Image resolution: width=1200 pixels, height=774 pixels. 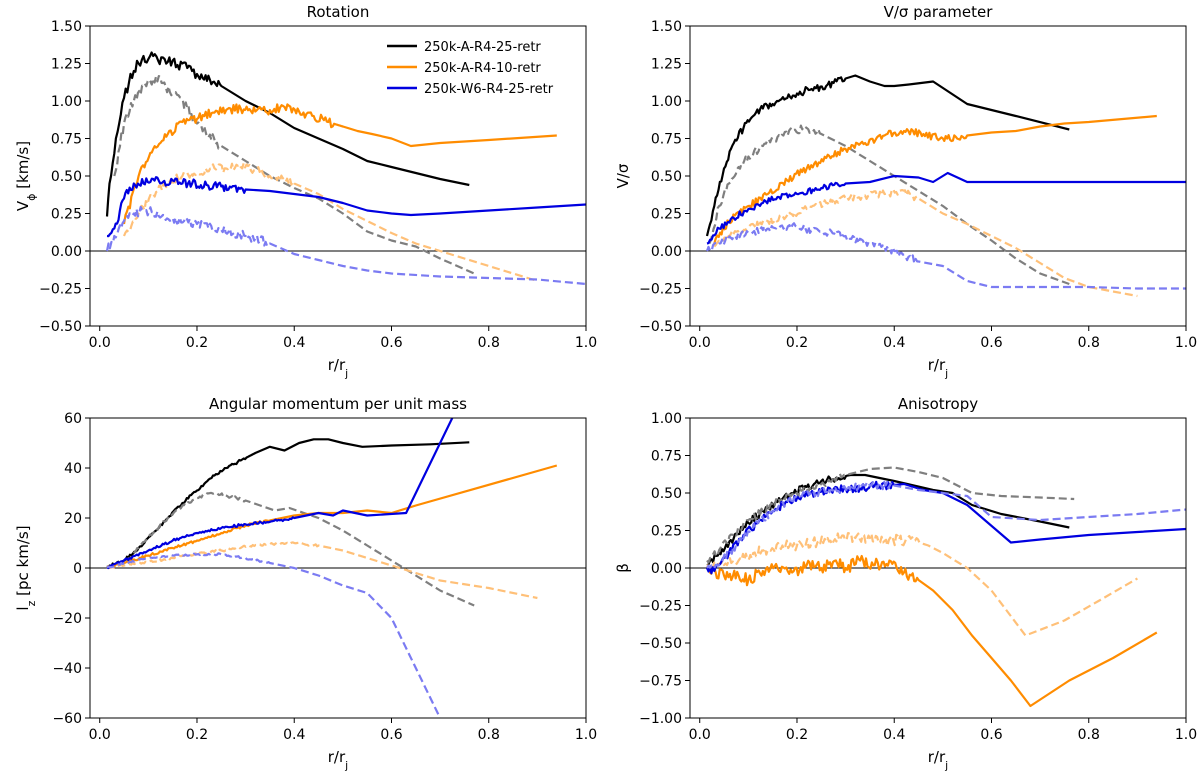 What do you see at coordinates (26, 176) in the screenshot?
I see `y-axis-label: Vϕ [km/s]` at bounding box center [26, 176].